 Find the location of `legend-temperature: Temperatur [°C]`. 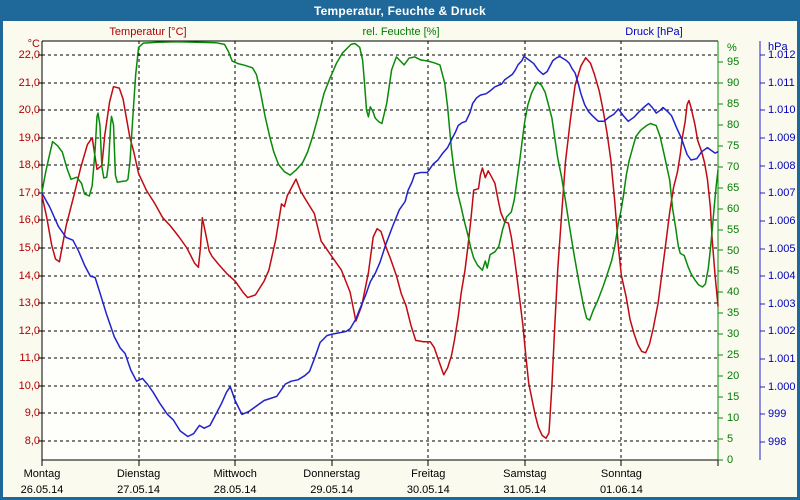

legend-temperature: Temperatur [°C] is located at coordinates (148, 32).